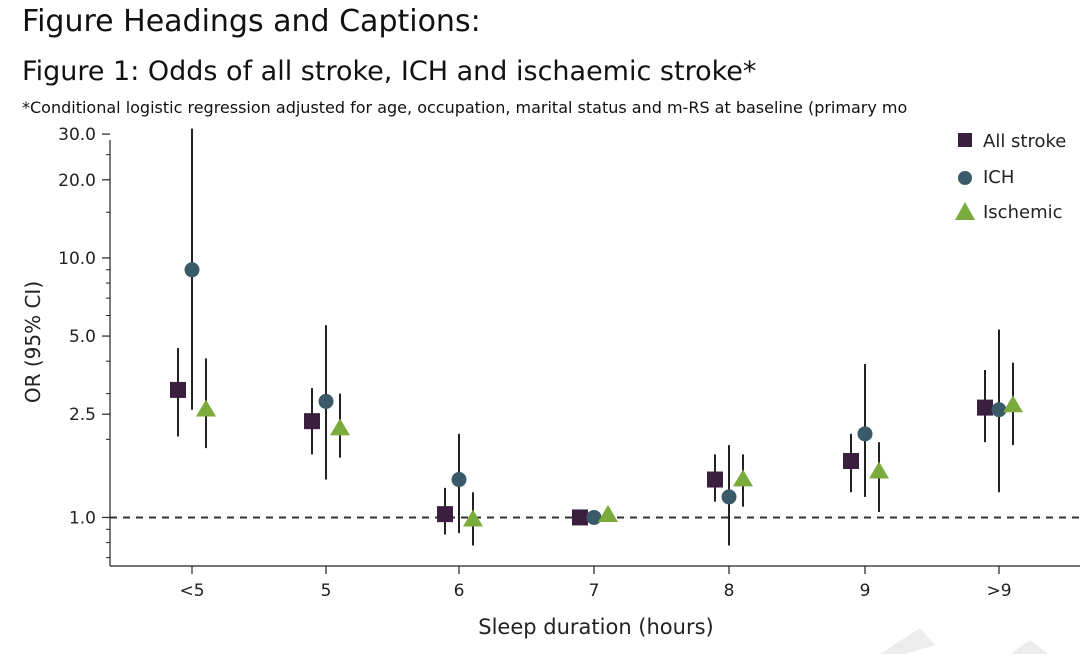 Image resolution: width=1080 pixels, height=654 pixels. What do you see at coordinates (251, 21) in the screenshot?
I see `page-heading: Figure Headings and Captions:` at bounding box center [251, 21].